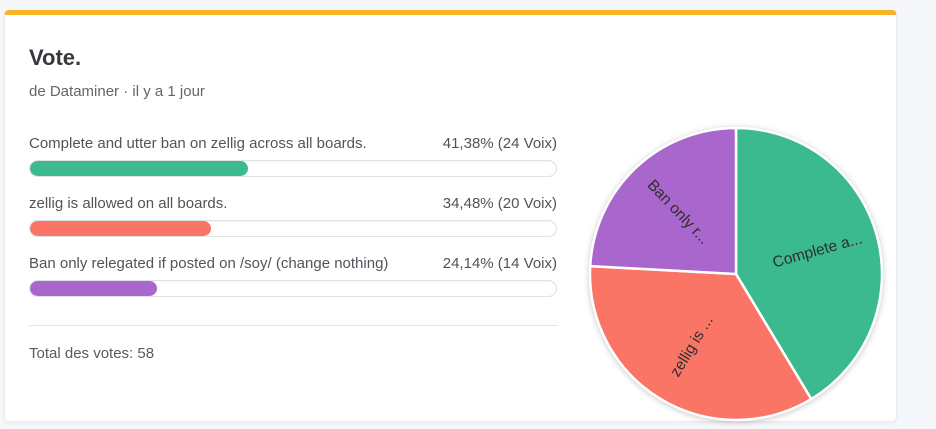 This screenshot has width=936, height=429. I want to click on divider, so click(293, 325).